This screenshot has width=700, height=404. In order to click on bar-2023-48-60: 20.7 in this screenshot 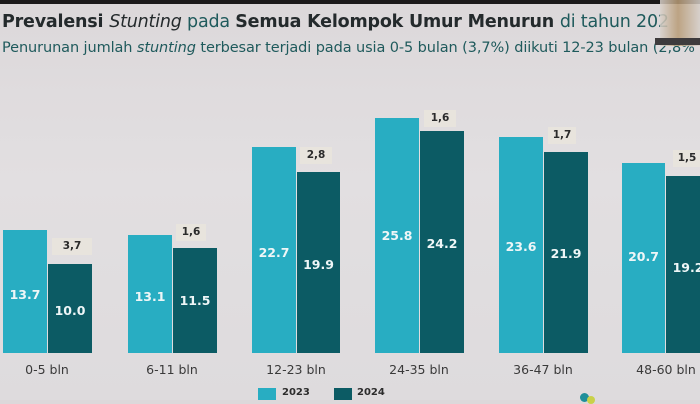, I will do `click(643, 258)`.